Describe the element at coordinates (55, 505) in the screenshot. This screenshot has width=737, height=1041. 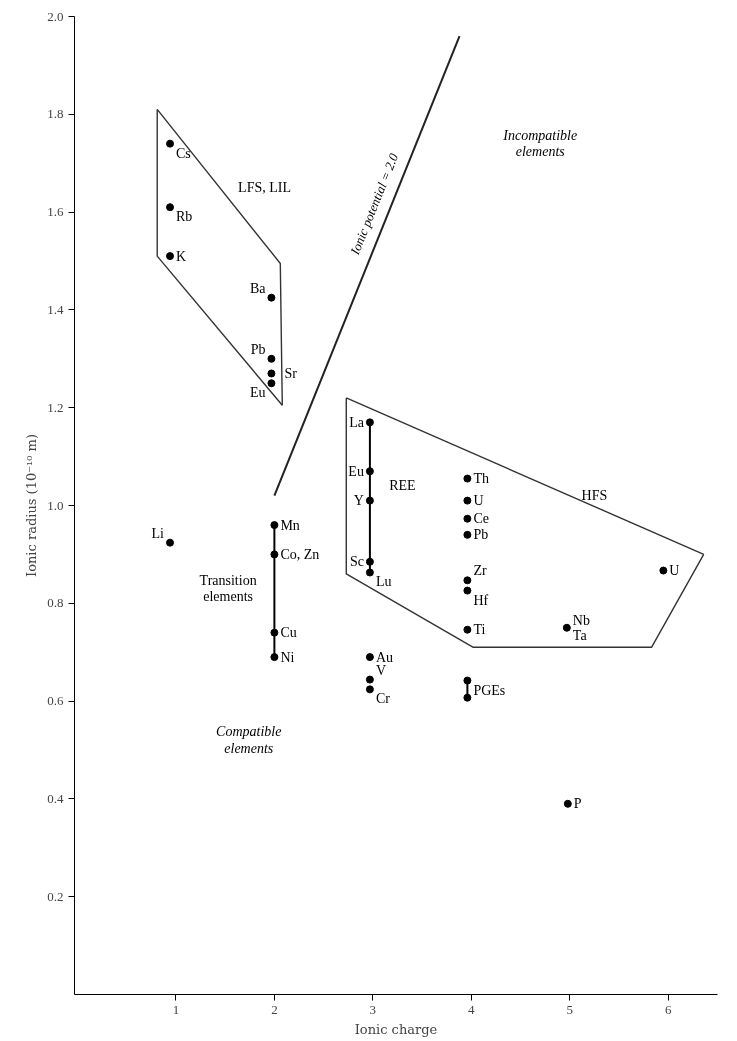
I see `y-tick-label: 1.0` at that location.